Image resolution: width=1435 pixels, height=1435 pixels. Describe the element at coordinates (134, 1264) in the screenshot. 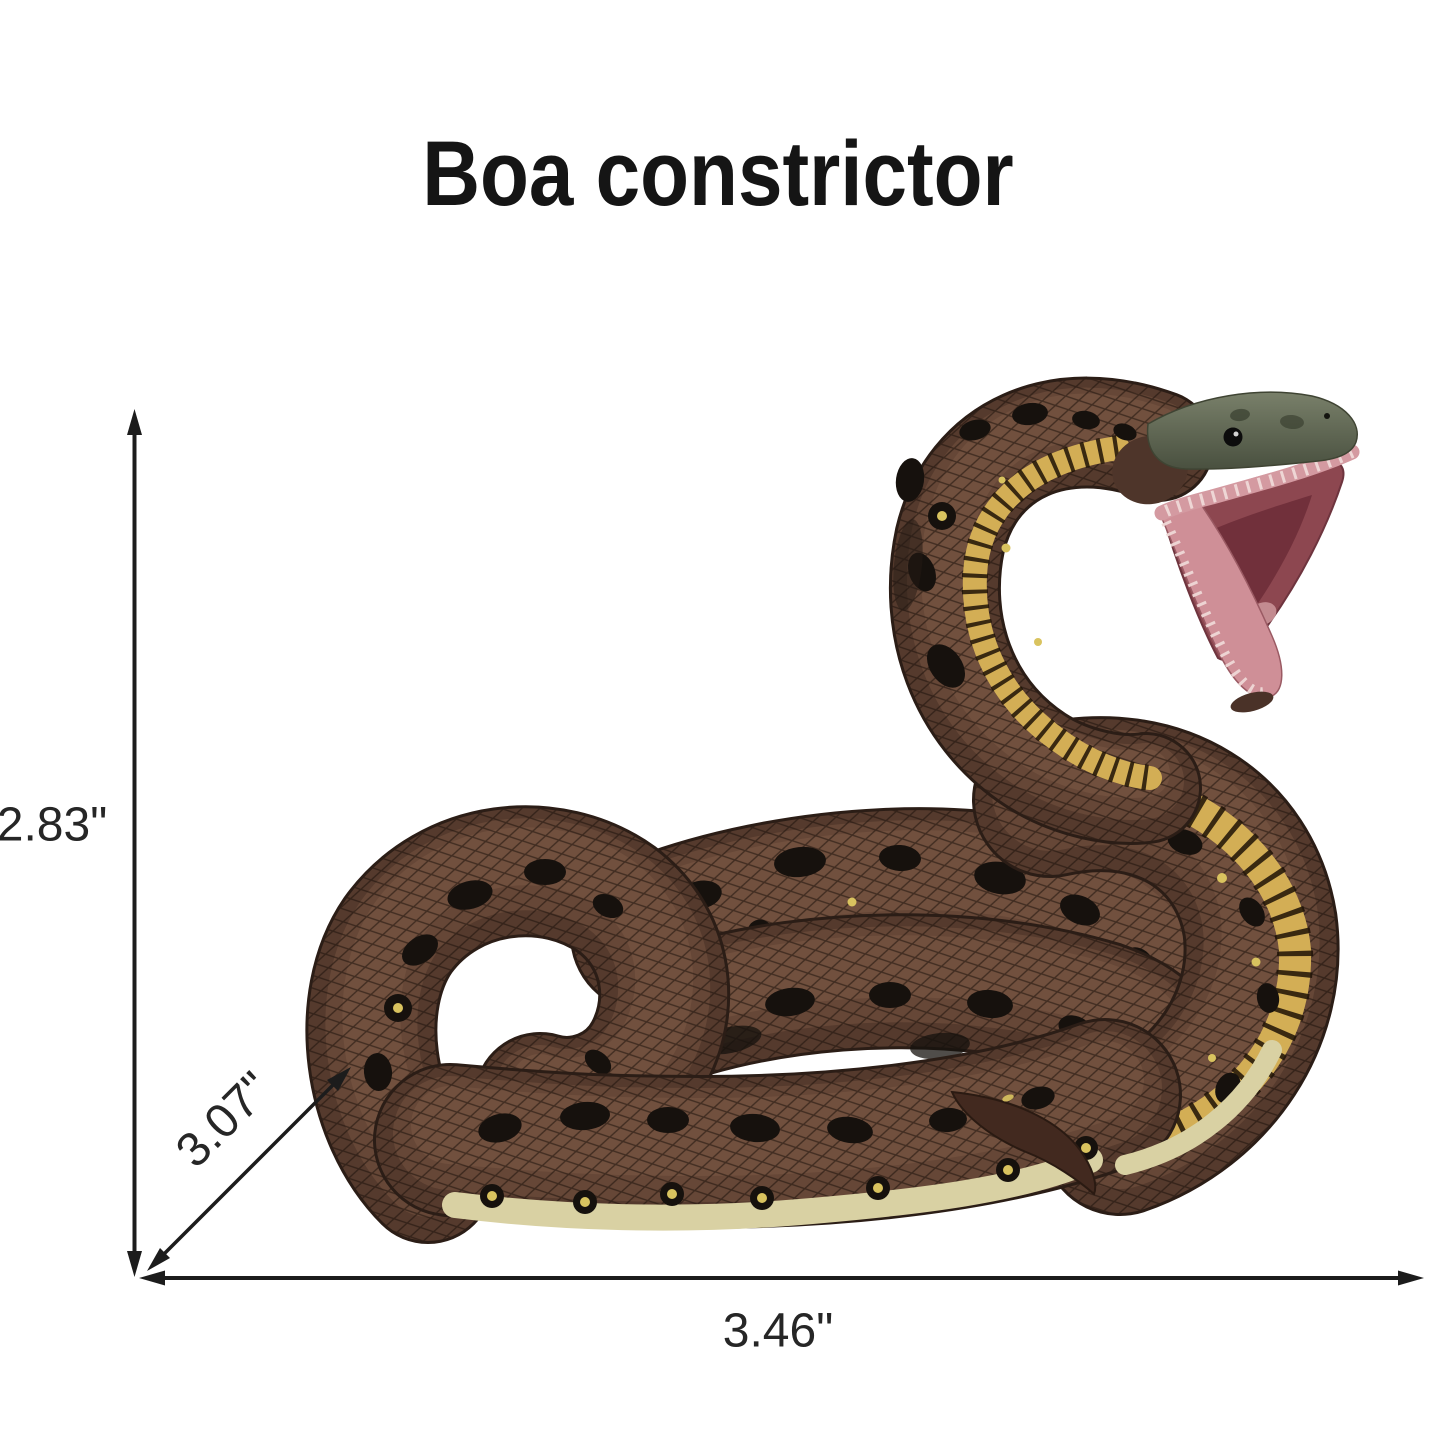

I see `arrow-down-icon` at that location.